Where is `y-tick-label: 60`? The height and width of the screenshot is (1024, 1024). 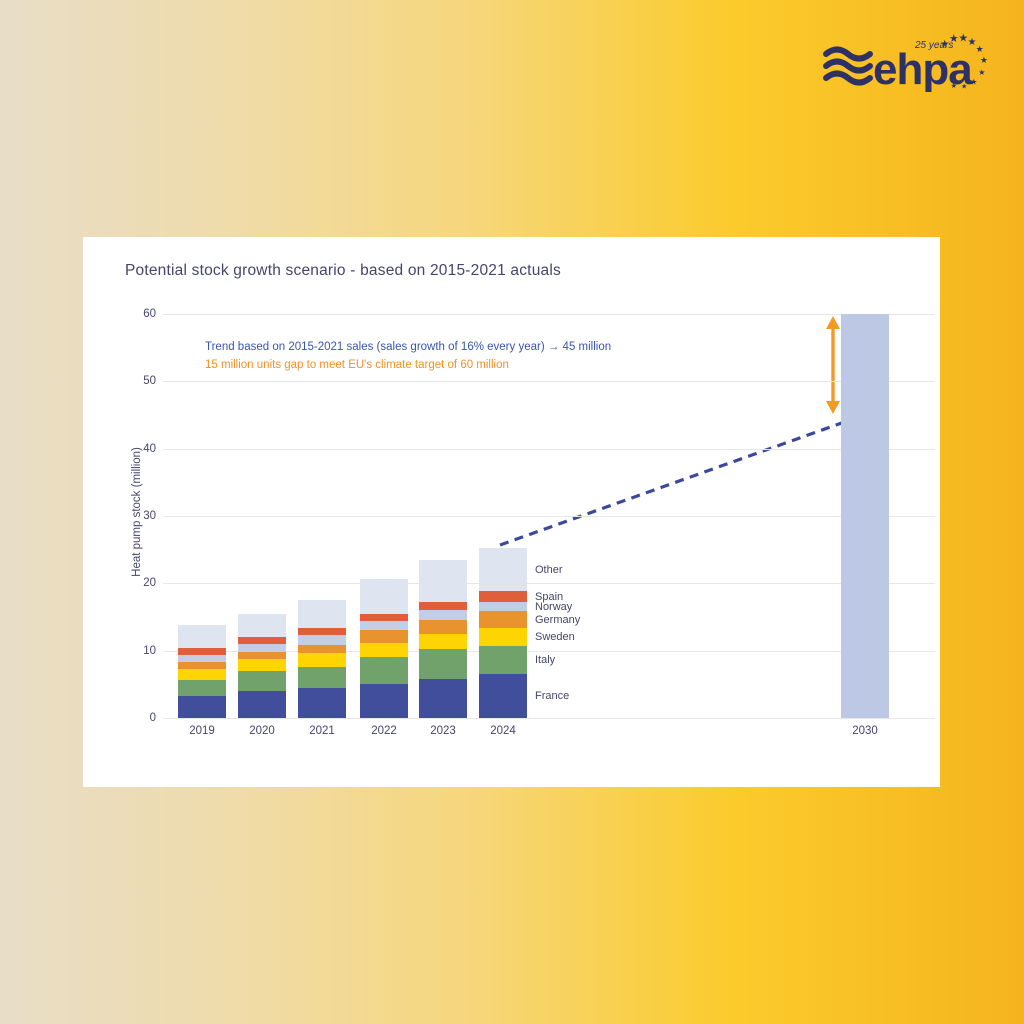
y-tick-label: 60 is located at coordinates (149, 314).